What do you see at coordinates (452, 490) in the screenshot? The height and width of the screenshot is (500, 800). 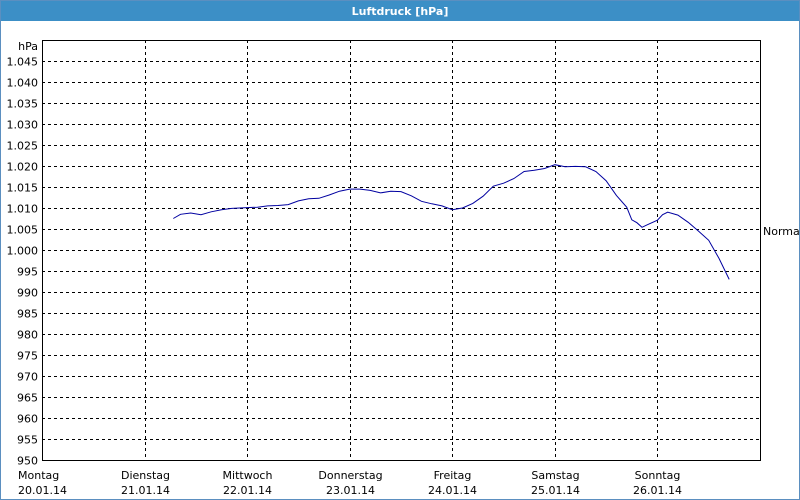 I see `x-tick-date: 24.01.14` at bounding box center [452, 490].